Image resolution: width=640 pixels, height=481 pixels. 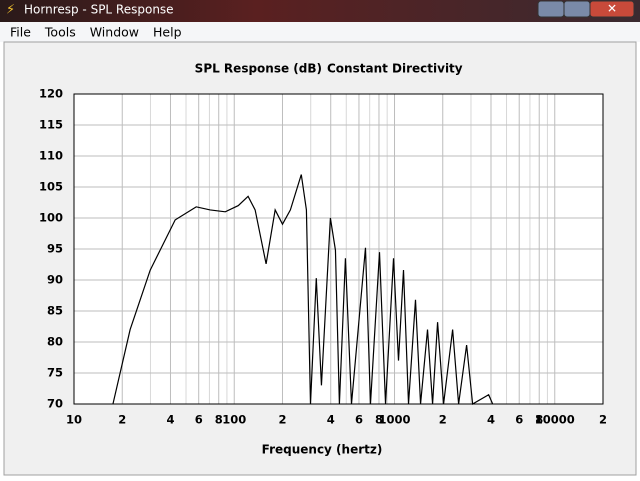 I want to click on menu-item: Tools, so click(x=60, y=32).